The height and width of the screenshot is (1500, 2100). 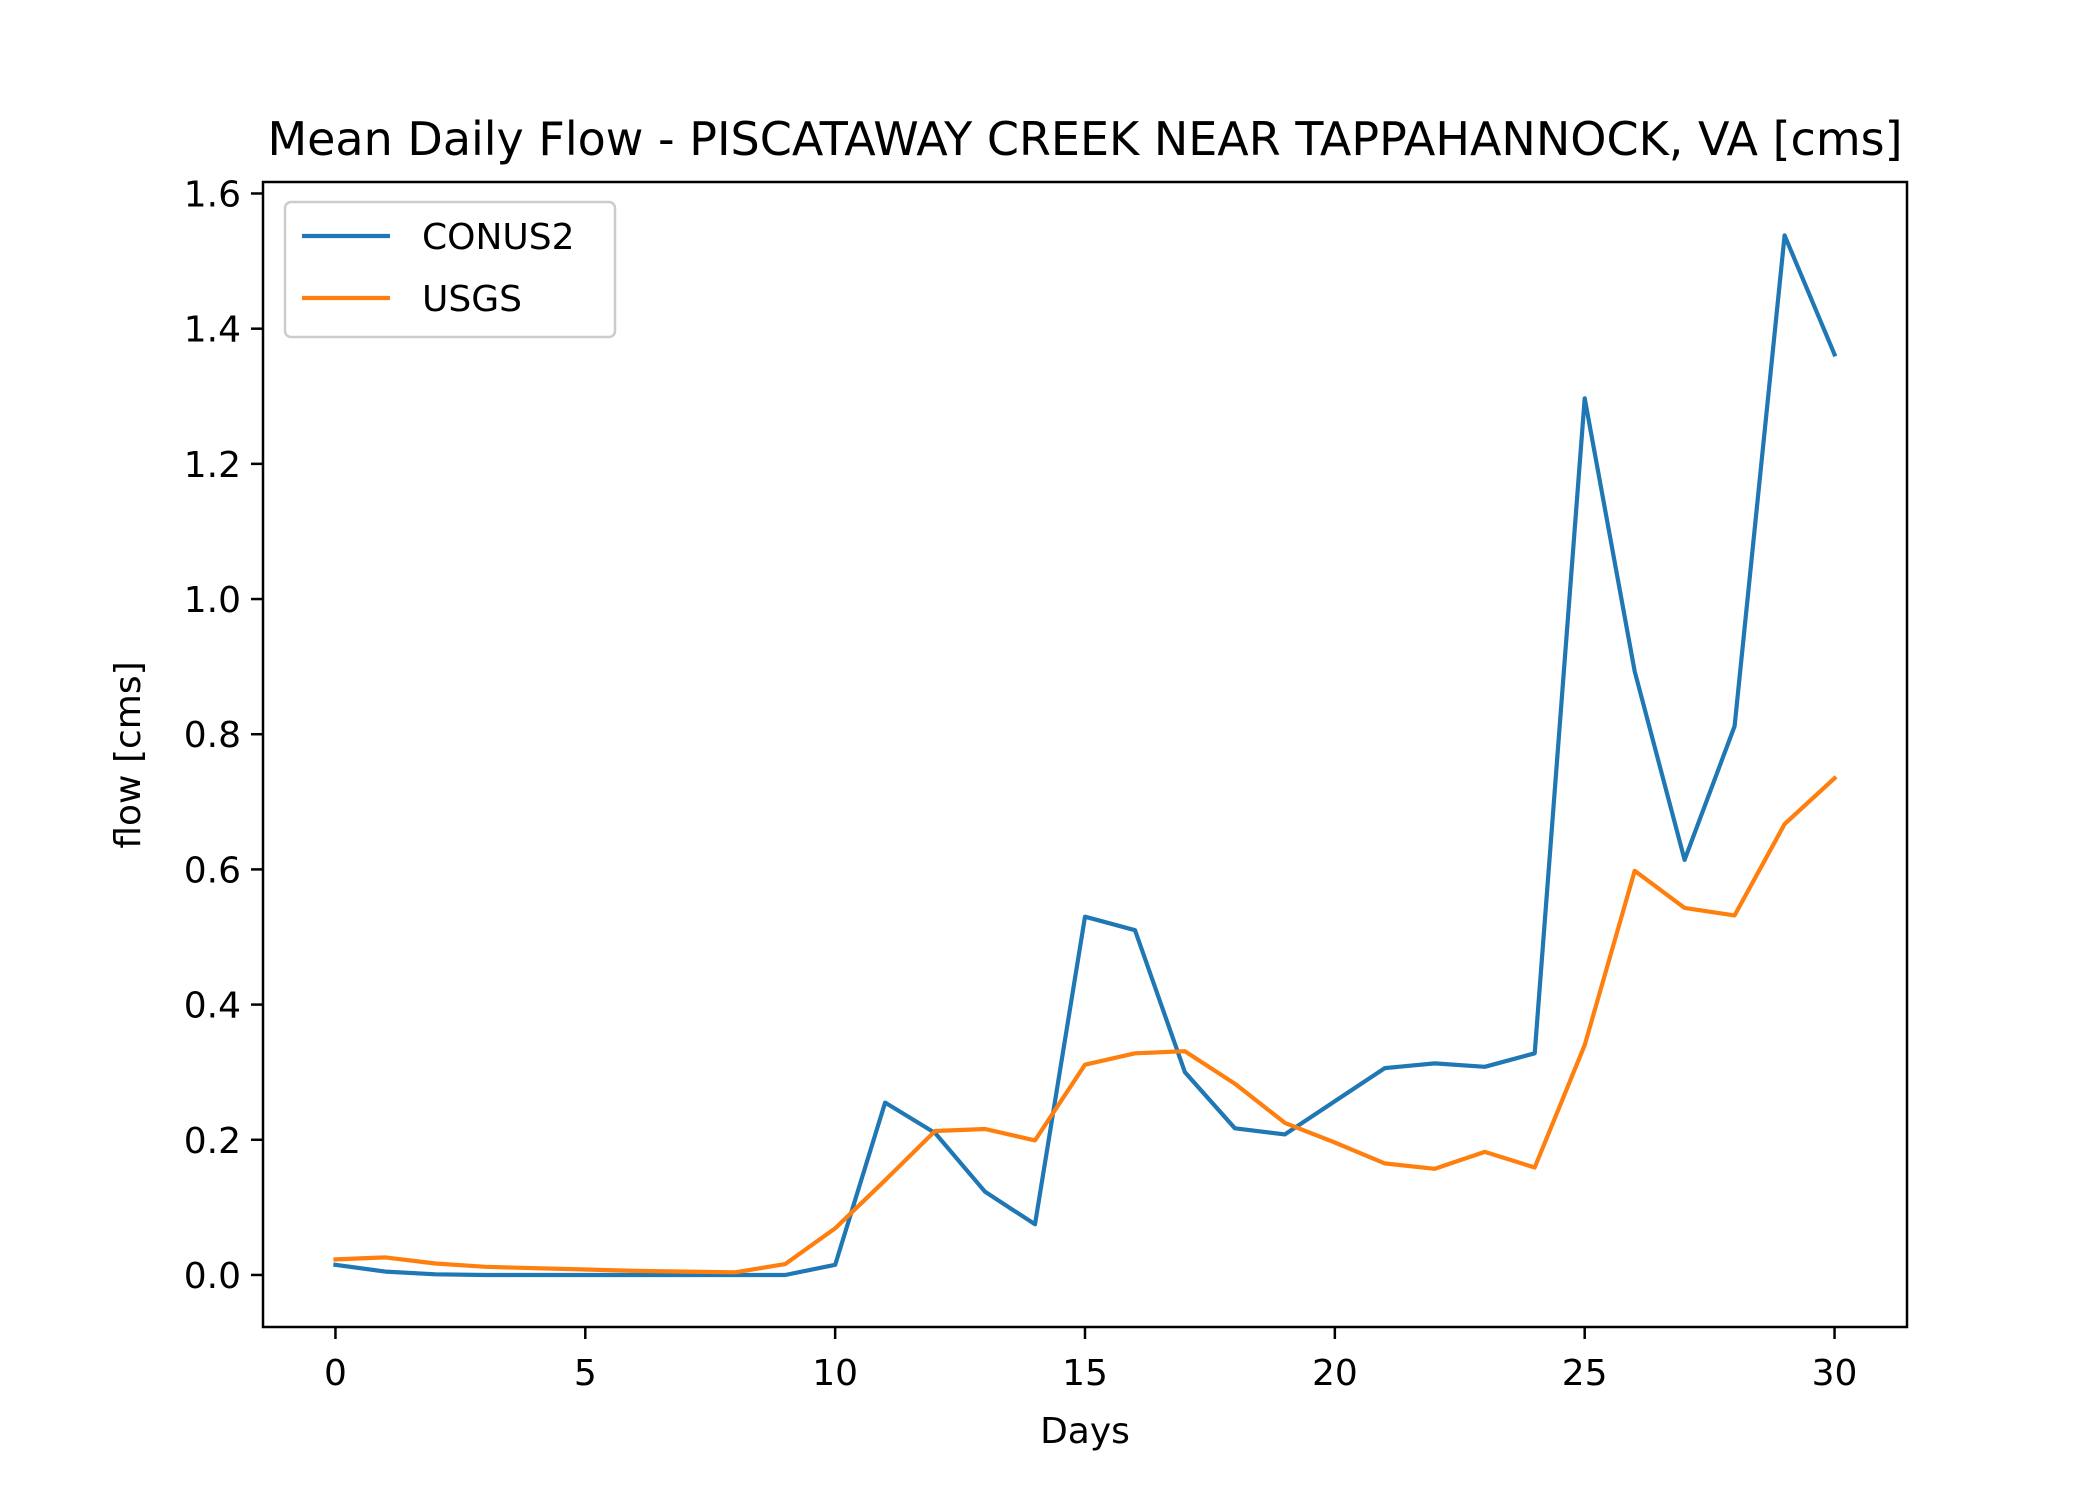 What do you see at coordinates (212, 1141) in the screenshot?
I see `y-tick-label: 0.2` at bounding box center [212, 1141].